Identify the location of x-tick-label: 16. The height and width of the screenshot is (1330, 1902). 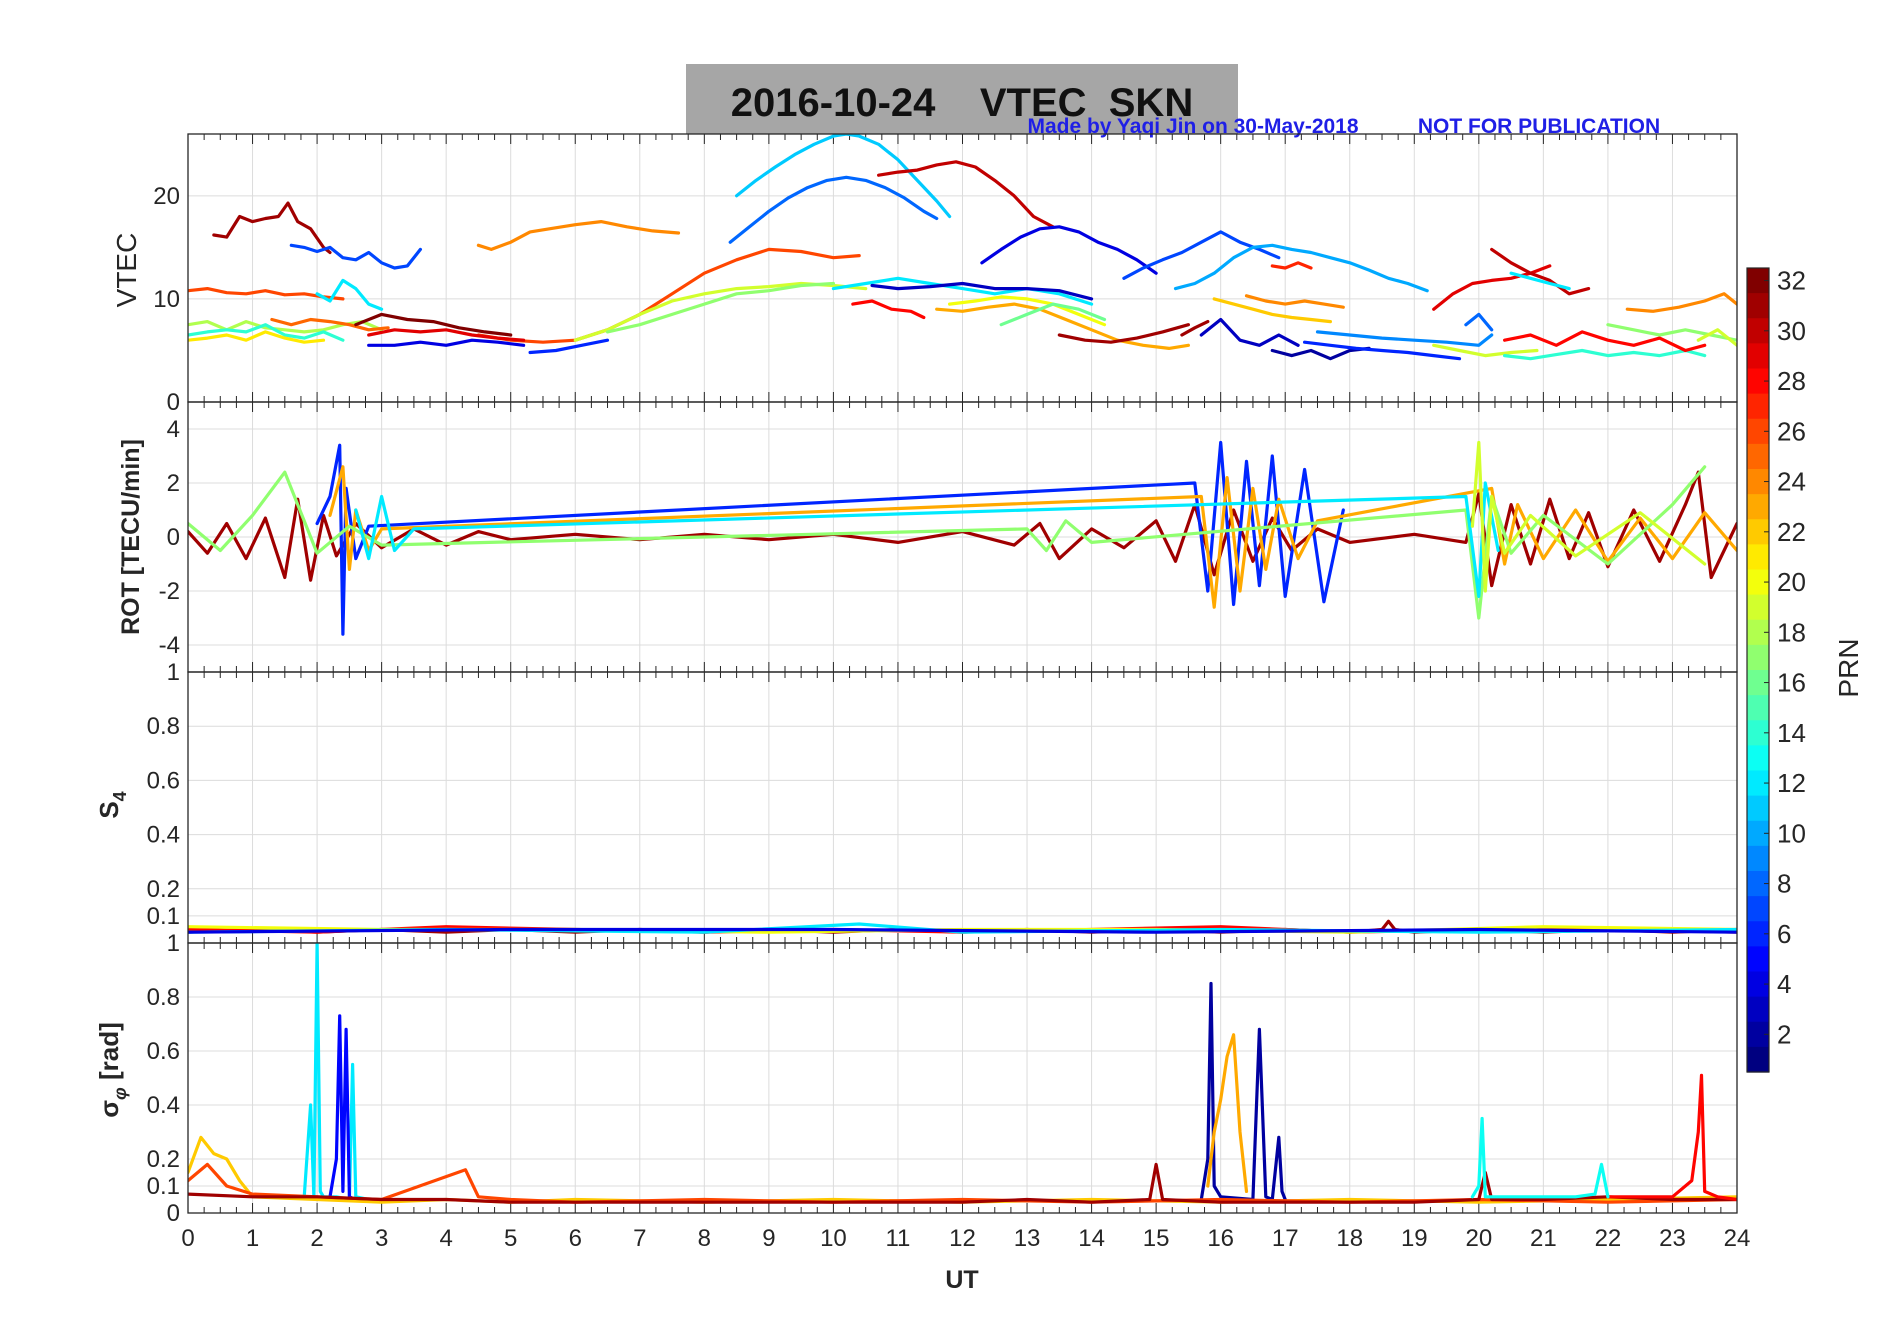
(1220, 1238).